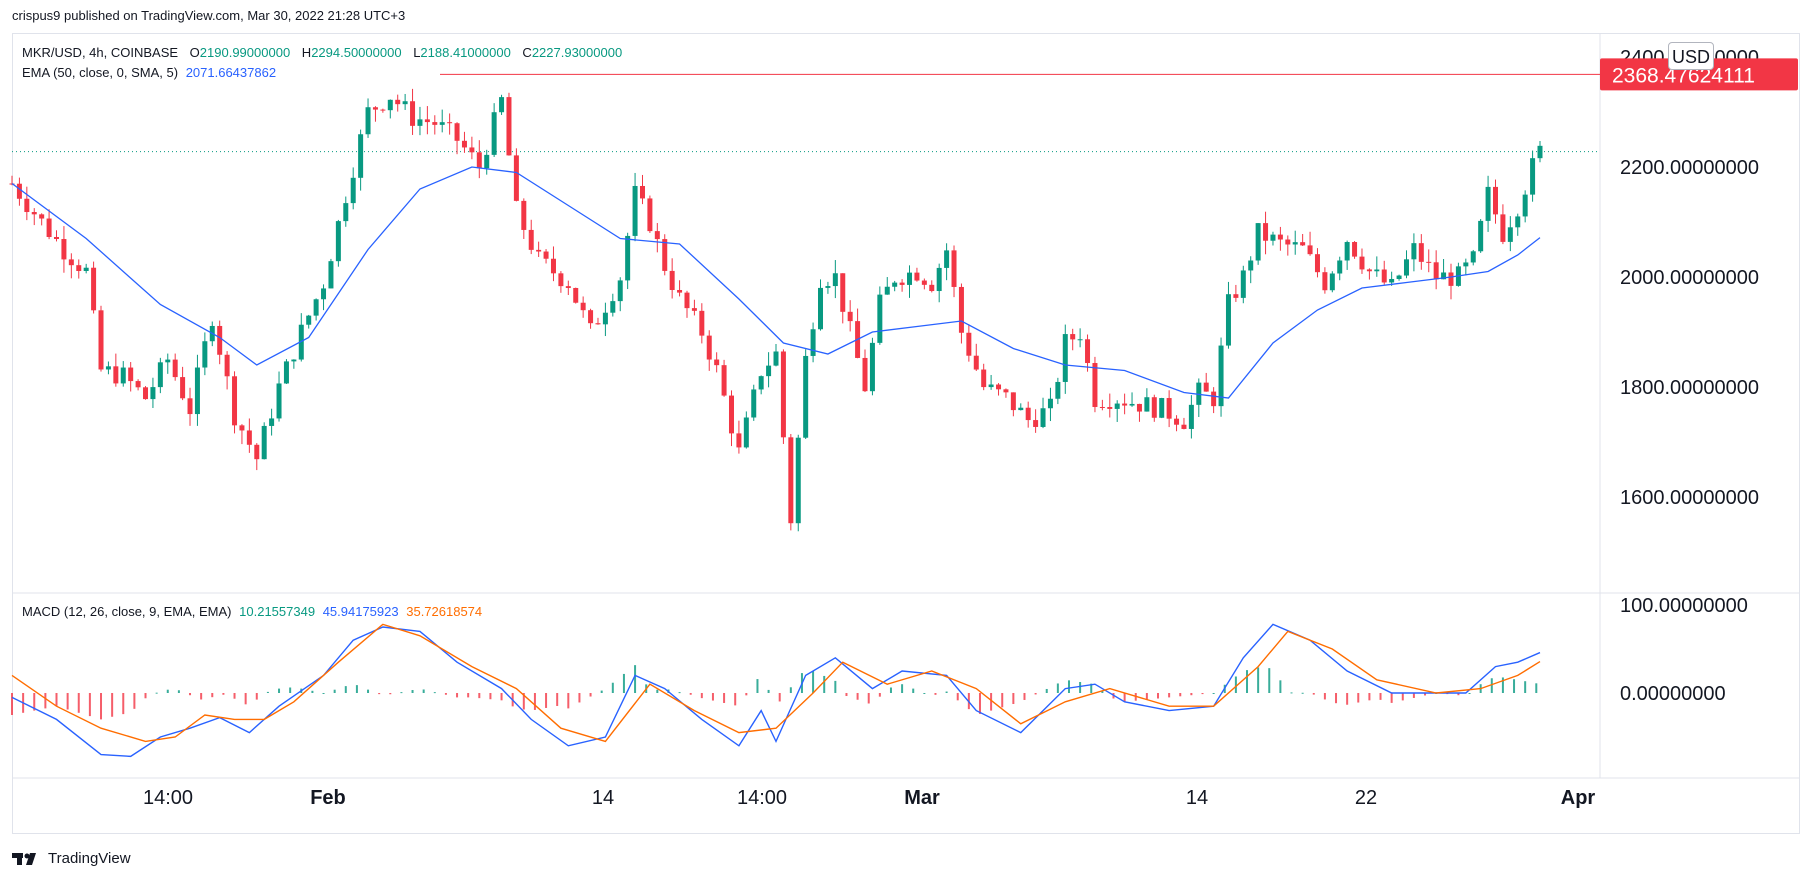  Describe the element at coordinates (71, 858) in the screenshot. I see `footer-brand: TradingView` at that location.